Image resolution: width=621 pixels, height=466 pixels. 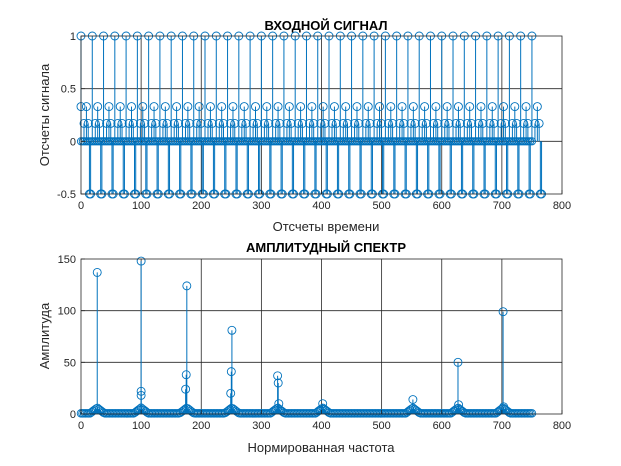 I want to click on input-signal-ytick-label: -0.5, so click(x=66, y=195).